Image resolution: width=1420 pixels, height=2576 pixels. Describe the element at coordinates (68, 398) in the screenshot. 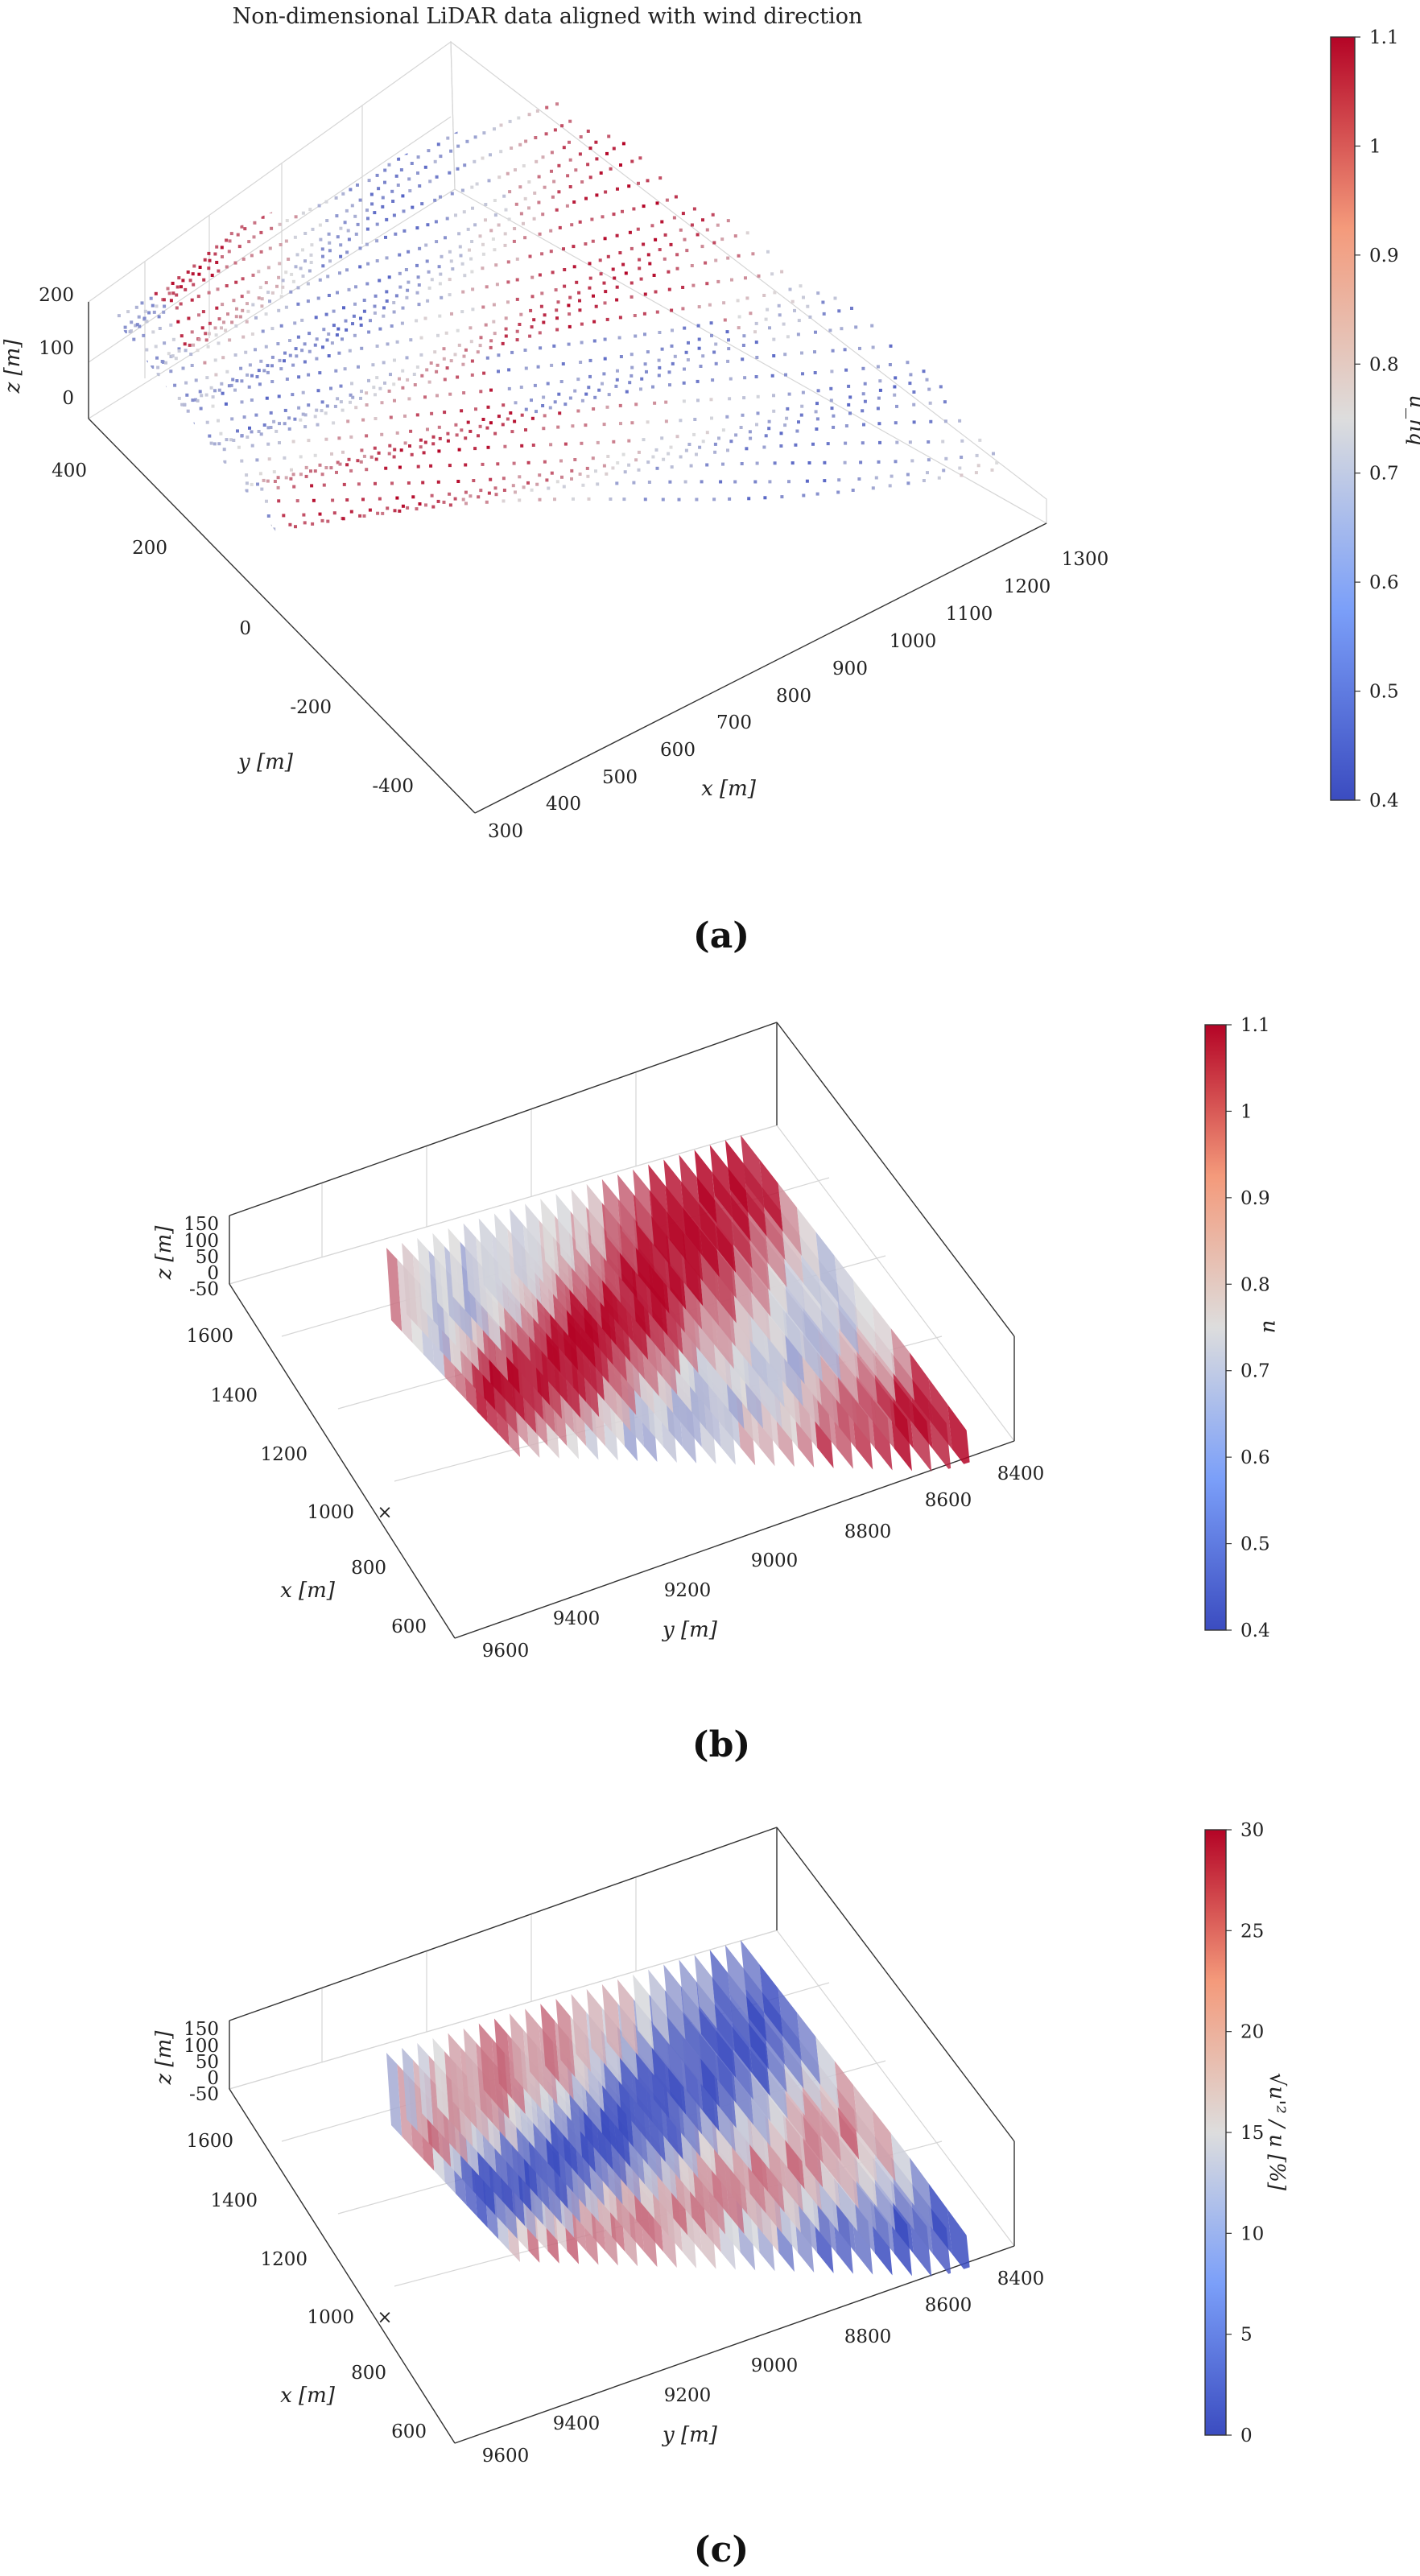

I see `z-tick: 0` at that location.